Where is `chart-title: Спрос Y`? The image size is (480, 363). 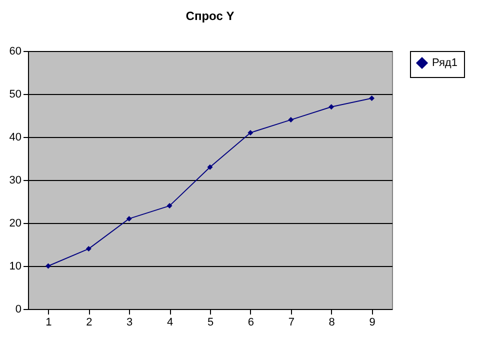
chart-title: Спрос Y is located at coordinates (210, 16).